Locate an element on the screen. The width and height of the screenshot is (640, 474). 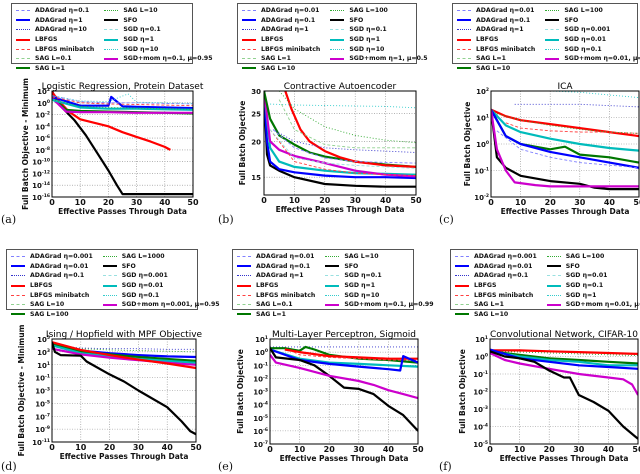
y-tick-label: 102 is located at coordinates (482, 91).